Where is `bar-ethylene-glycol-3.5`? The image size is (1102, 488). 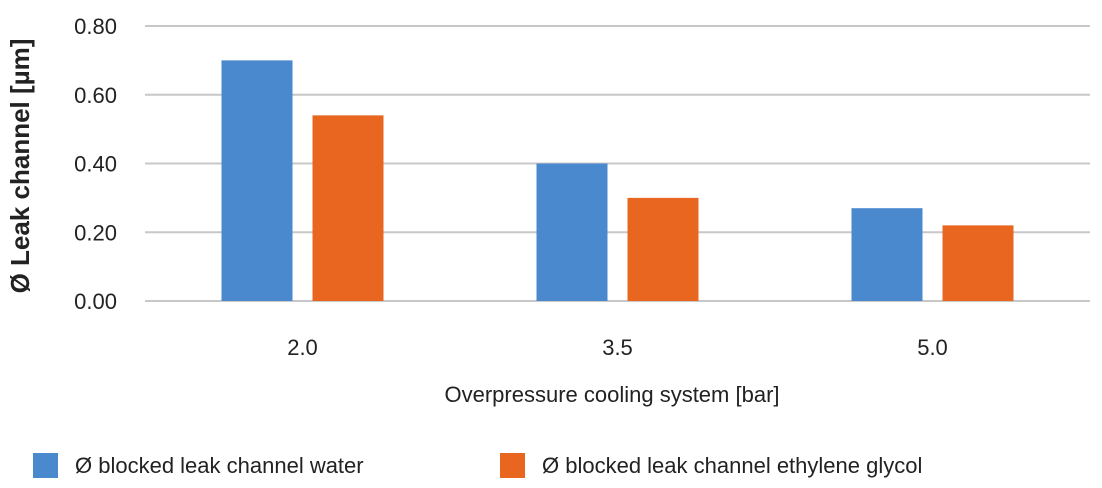
bar-ethylene-glycol-3.5 is located at coordinates (663, 249).